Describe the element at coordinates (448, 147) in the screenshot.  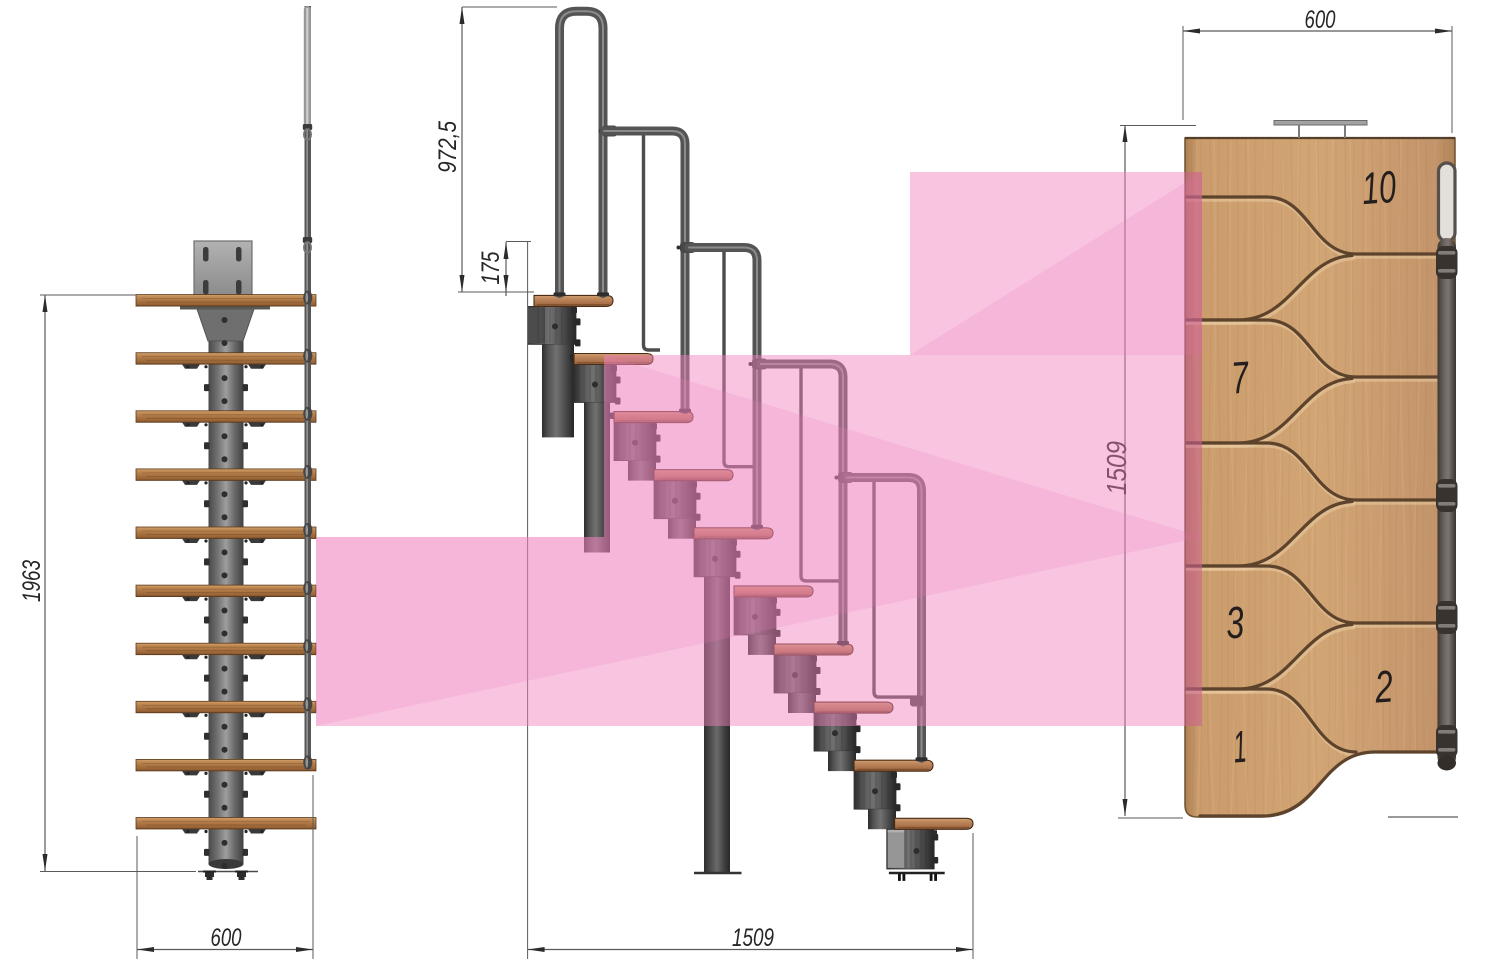
I see `svg-text: 972,5` at that location.